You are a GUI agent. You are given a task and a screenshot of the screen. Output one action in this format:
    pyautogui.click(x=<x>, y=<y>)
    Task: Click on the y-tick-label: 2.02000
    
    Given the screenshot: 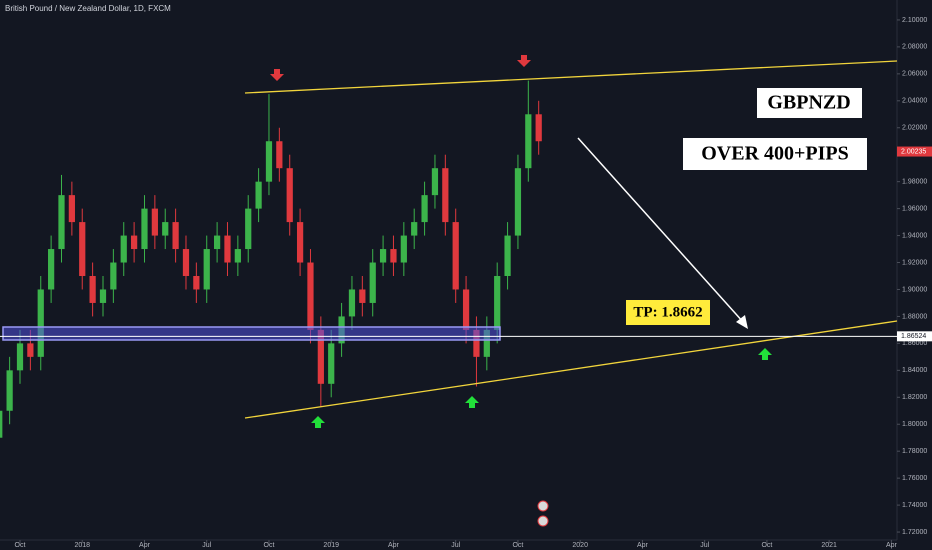 What is the action you would take?
    pyautogui.click(x=914, y=128)
    